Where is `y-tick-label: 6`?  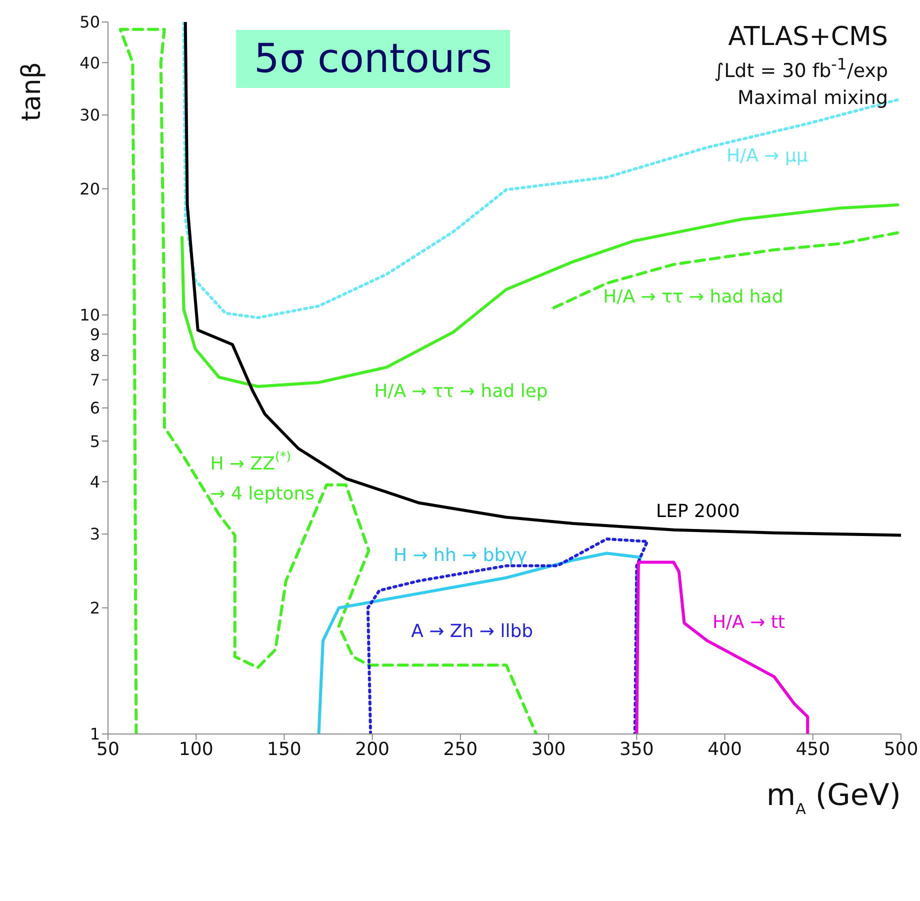
y-tick-label: 6 is located at coordinates (95, 408).